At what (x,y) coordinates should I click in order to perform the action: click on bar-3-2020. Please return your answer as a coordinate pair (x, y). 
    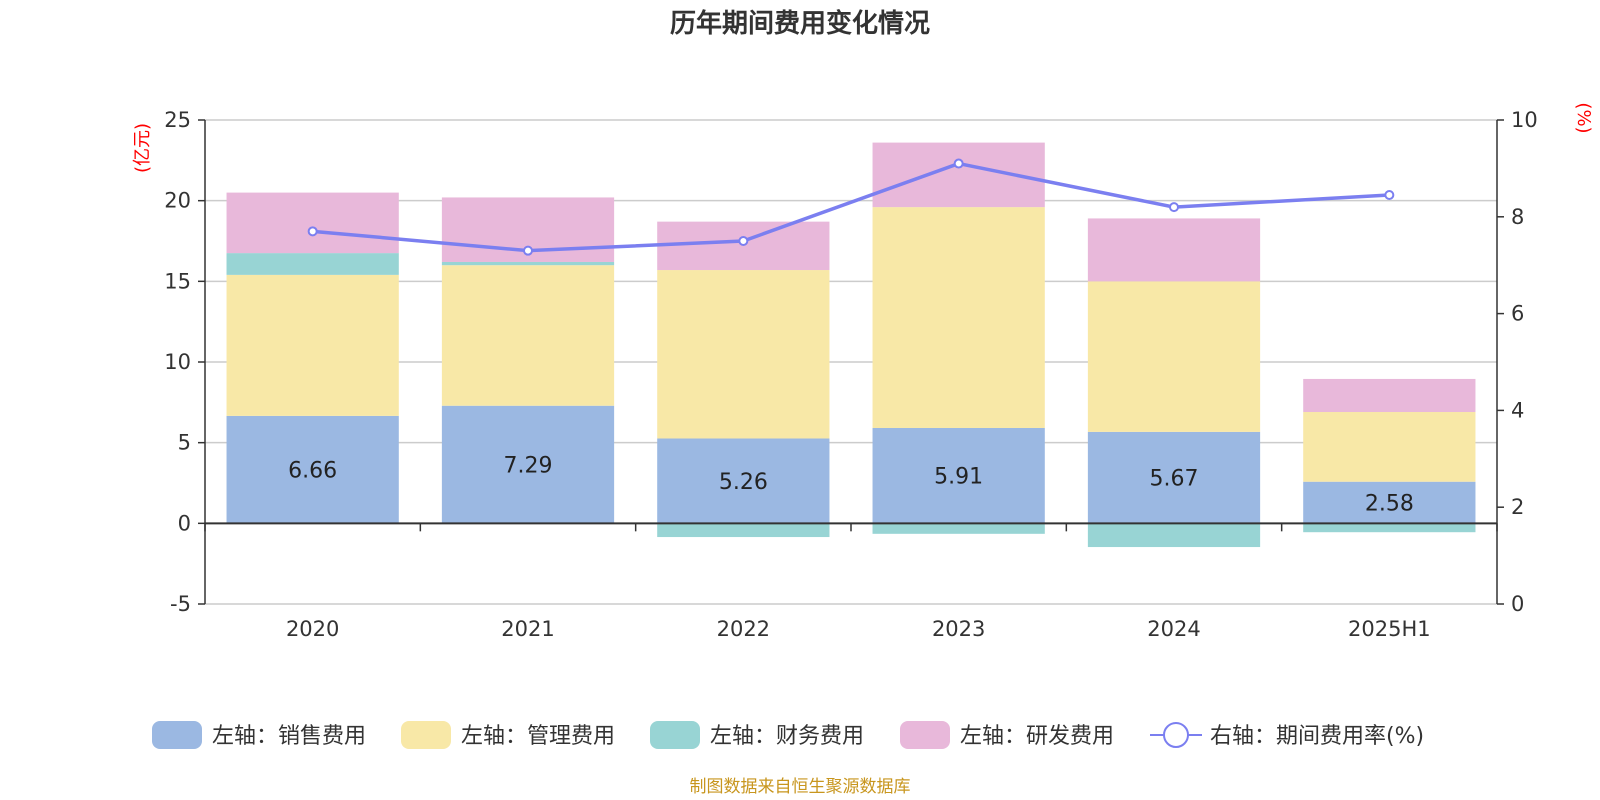
    Looking at the image, I should click on (312, 223).